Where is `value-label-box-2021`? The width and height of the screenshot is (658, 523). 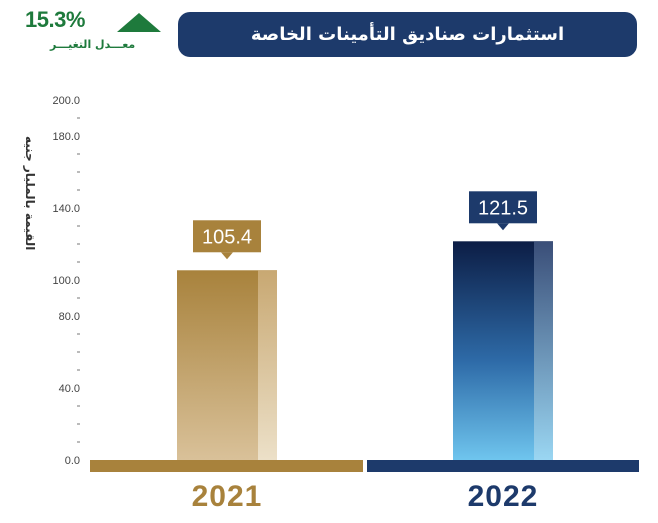
value-label-box-2021 is located at coordinates (227, 236).